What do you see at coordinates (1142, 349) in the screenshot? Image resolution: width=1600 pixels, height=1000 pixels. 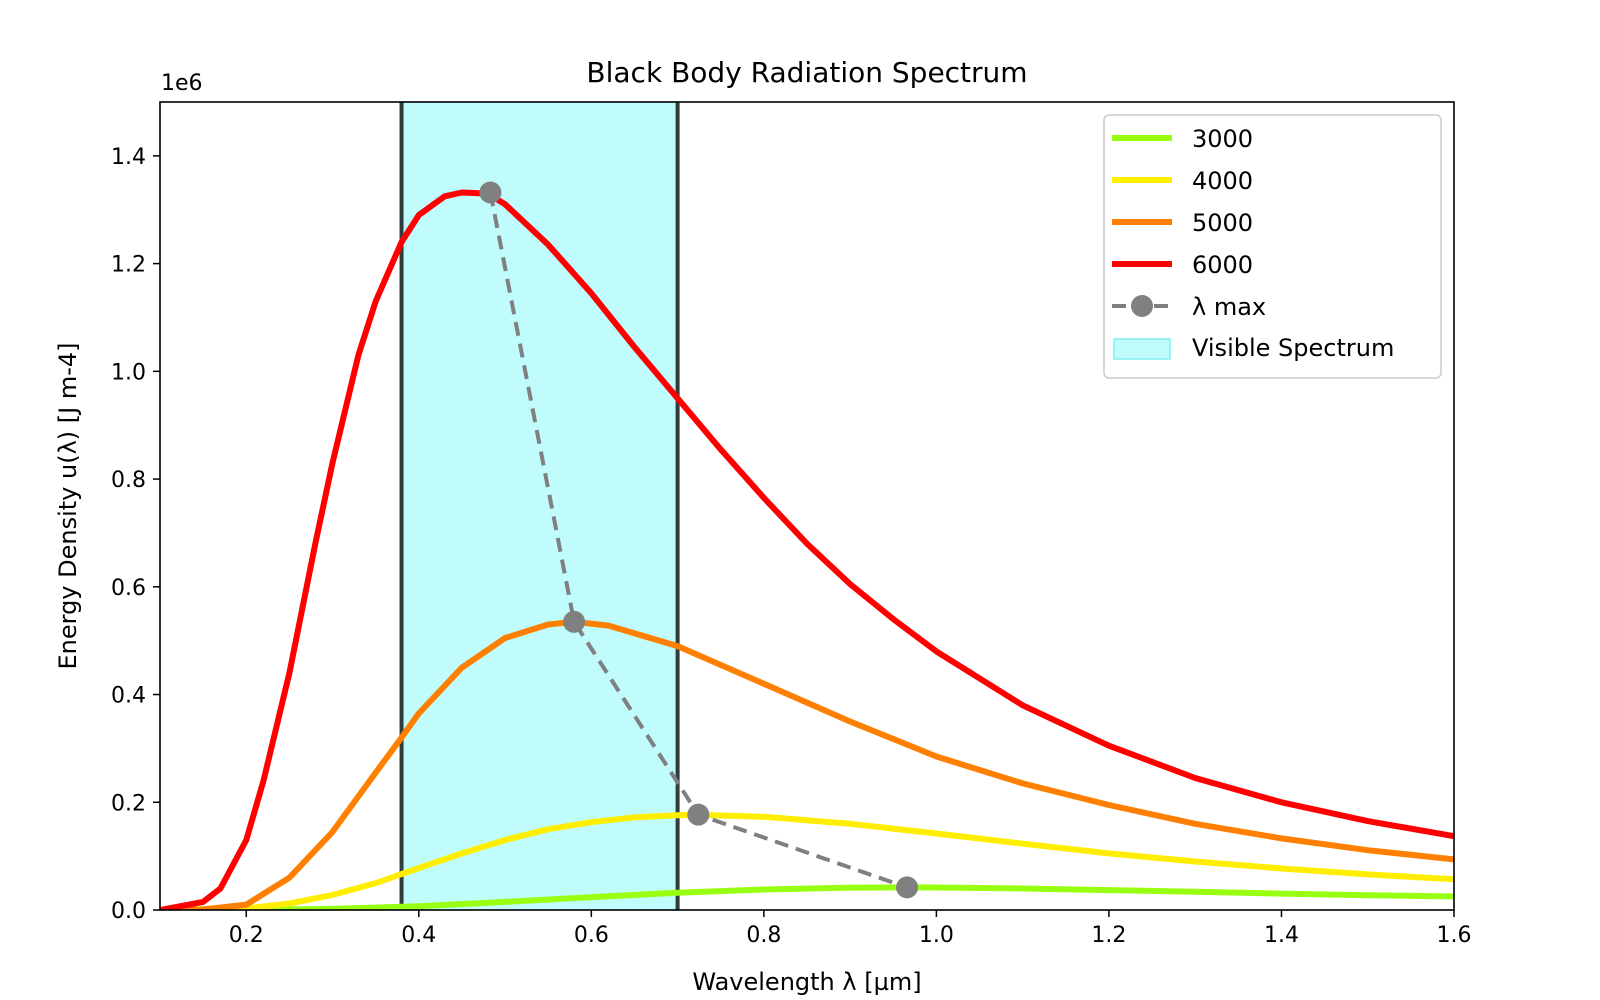 I see `legend-swatch-visible-spectrum` at bounding box center [1142, 349].